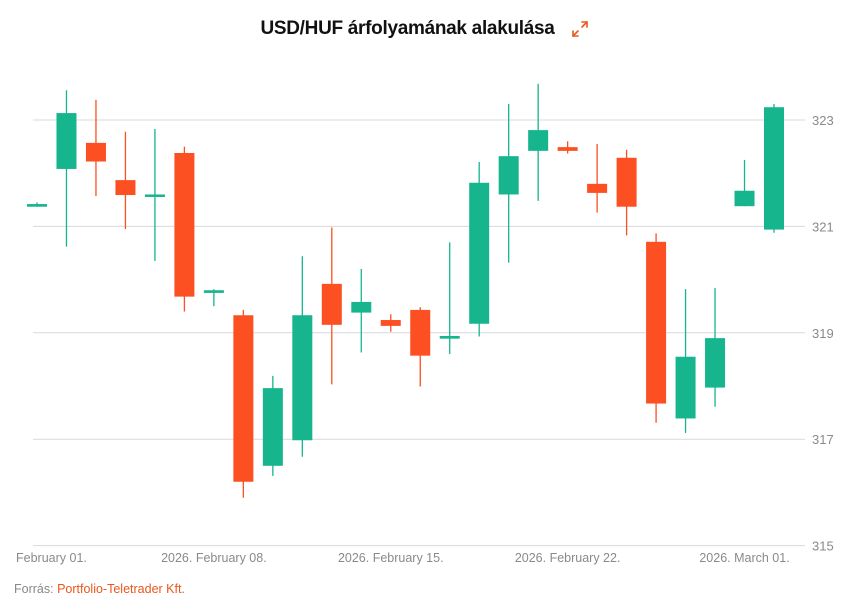 This screenshot has height=605, width=850. I want to click on y-axis-labels: 315 317 319 321 323, so click(823, 333).